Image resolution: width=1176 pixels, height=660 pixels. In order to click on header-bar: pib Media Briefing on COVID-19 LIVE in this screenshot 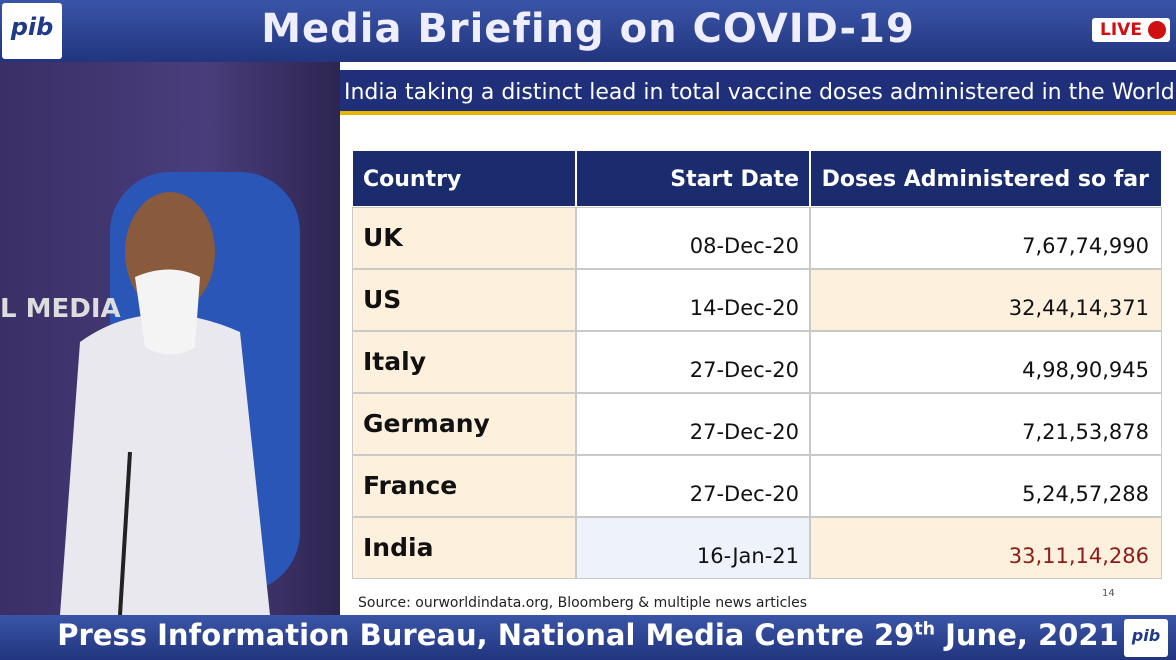, I will do `click(588, 31)`.